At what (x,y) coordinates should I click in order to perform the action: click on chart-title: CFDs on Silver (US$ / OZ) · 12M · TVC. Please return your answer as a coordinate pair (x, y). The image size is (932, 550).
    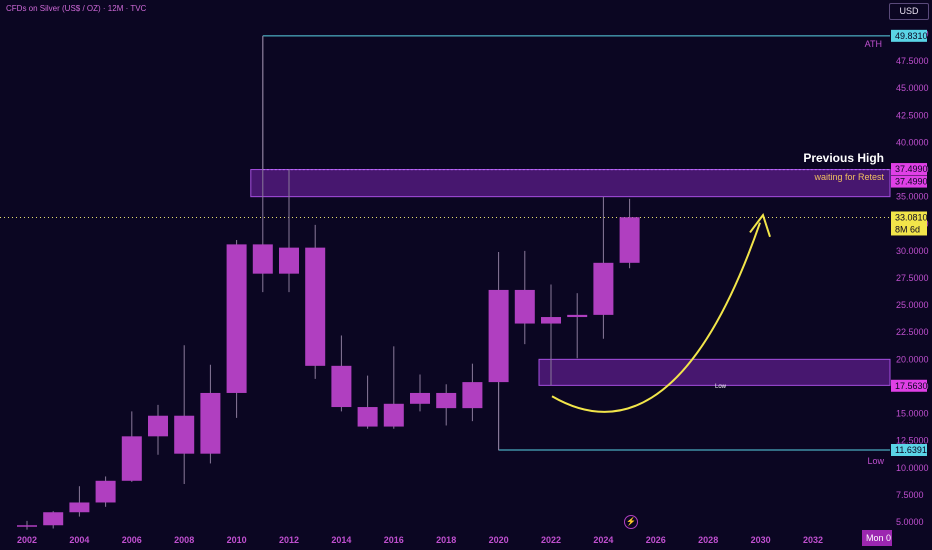
    Looking at the image, I should click on (76, 8).